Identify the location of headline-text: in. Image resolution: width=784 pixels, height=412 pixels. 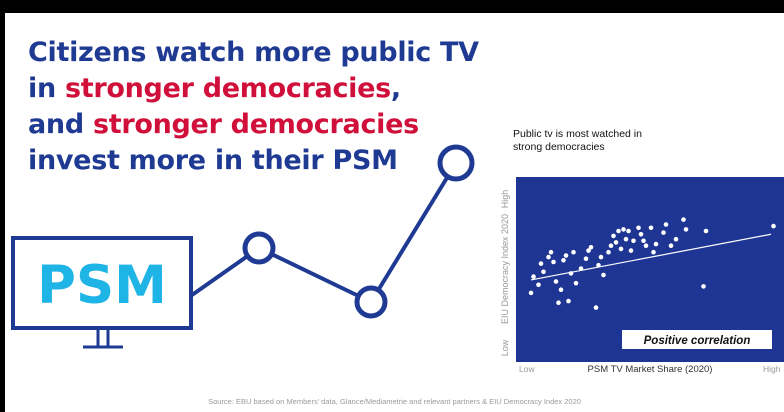
(46, 88).